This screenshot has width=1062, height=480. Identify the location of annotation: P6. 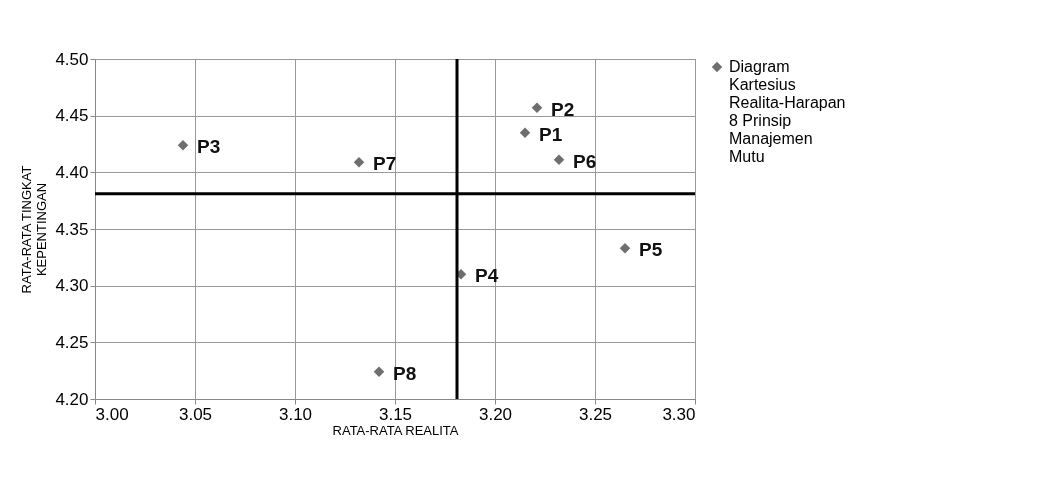
(585, 161).